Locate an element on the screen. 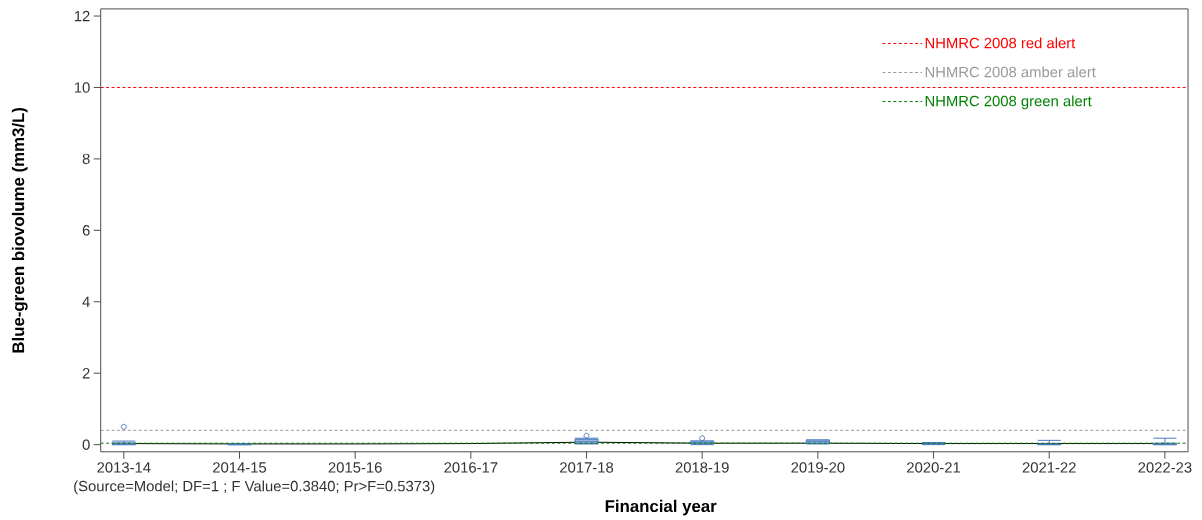 The image size is (1202, 520). x-axis-title: Financial year is located at coordinates (661, 507).